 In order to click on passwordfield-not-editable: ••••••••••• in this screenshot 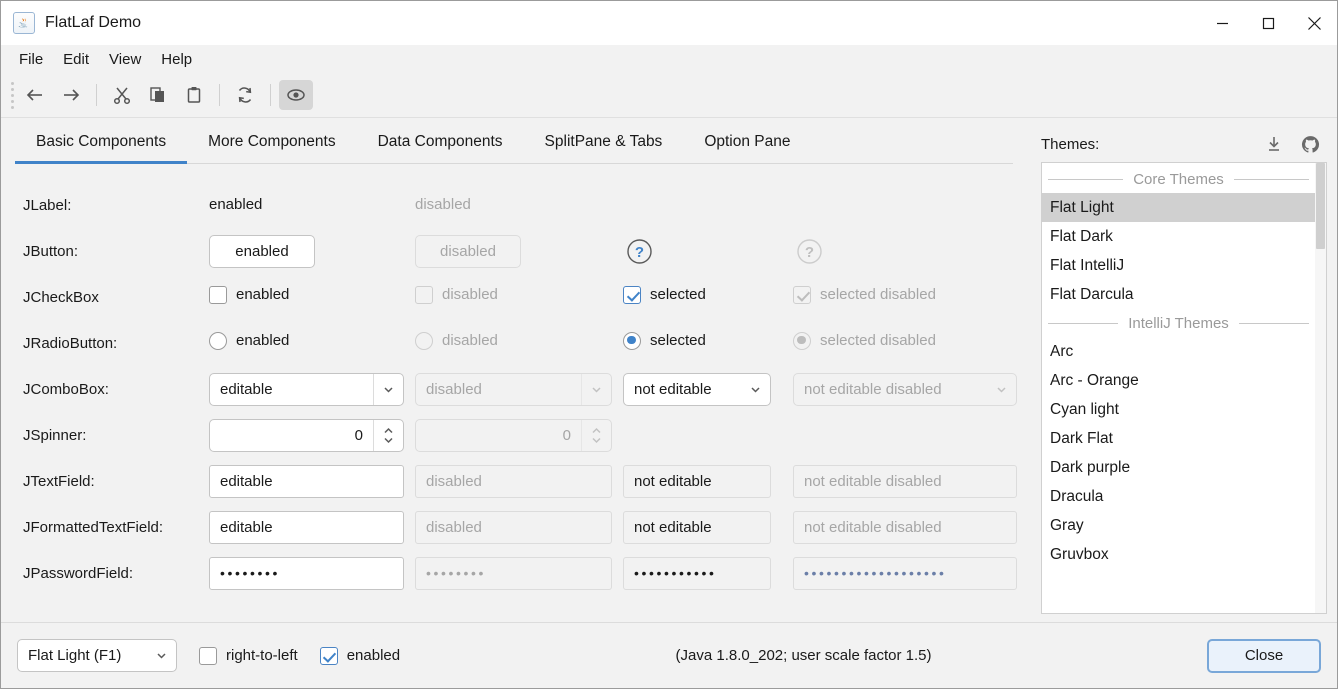, I will do `click(697, 573)`.